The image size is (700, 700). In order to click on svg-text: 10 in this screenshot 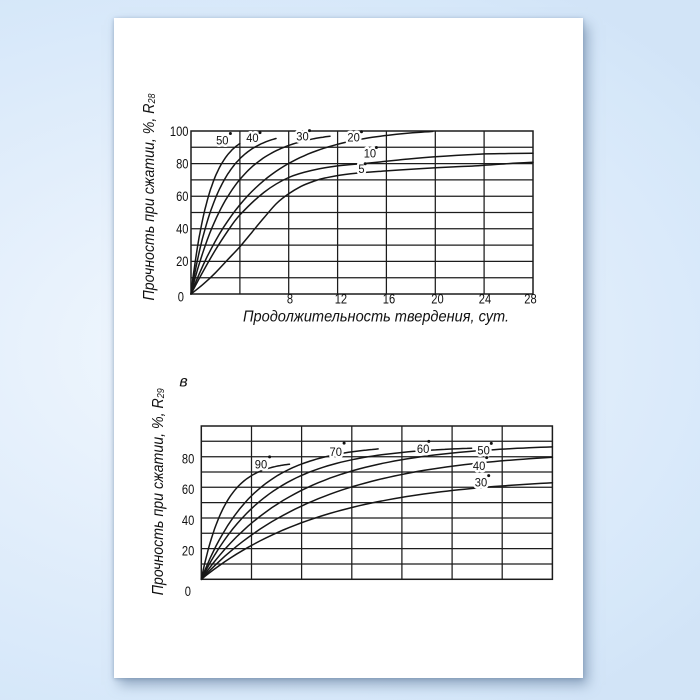, I will do `click(370, 153)`.